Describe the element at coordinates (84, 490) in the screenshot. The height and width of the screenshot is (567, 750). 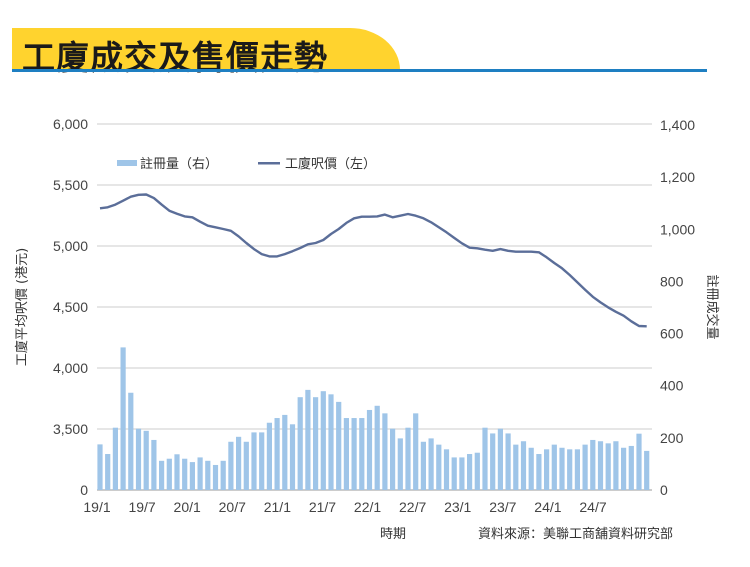
I see `left-tick-label: 0` at that location.